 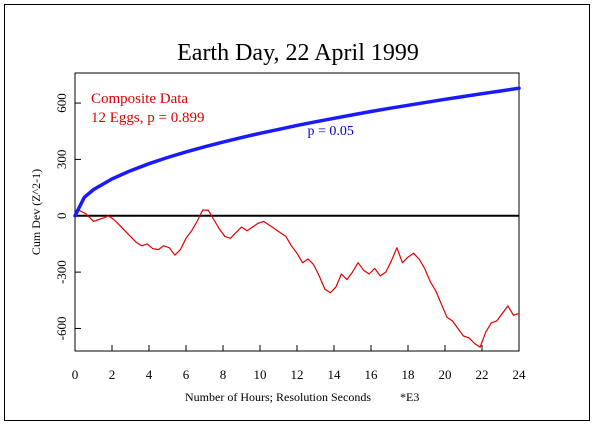 What do you see at coordinates (445, 374) in the screenshot?
I see `x-tick-label: 20` at bounding box center [445, 374].